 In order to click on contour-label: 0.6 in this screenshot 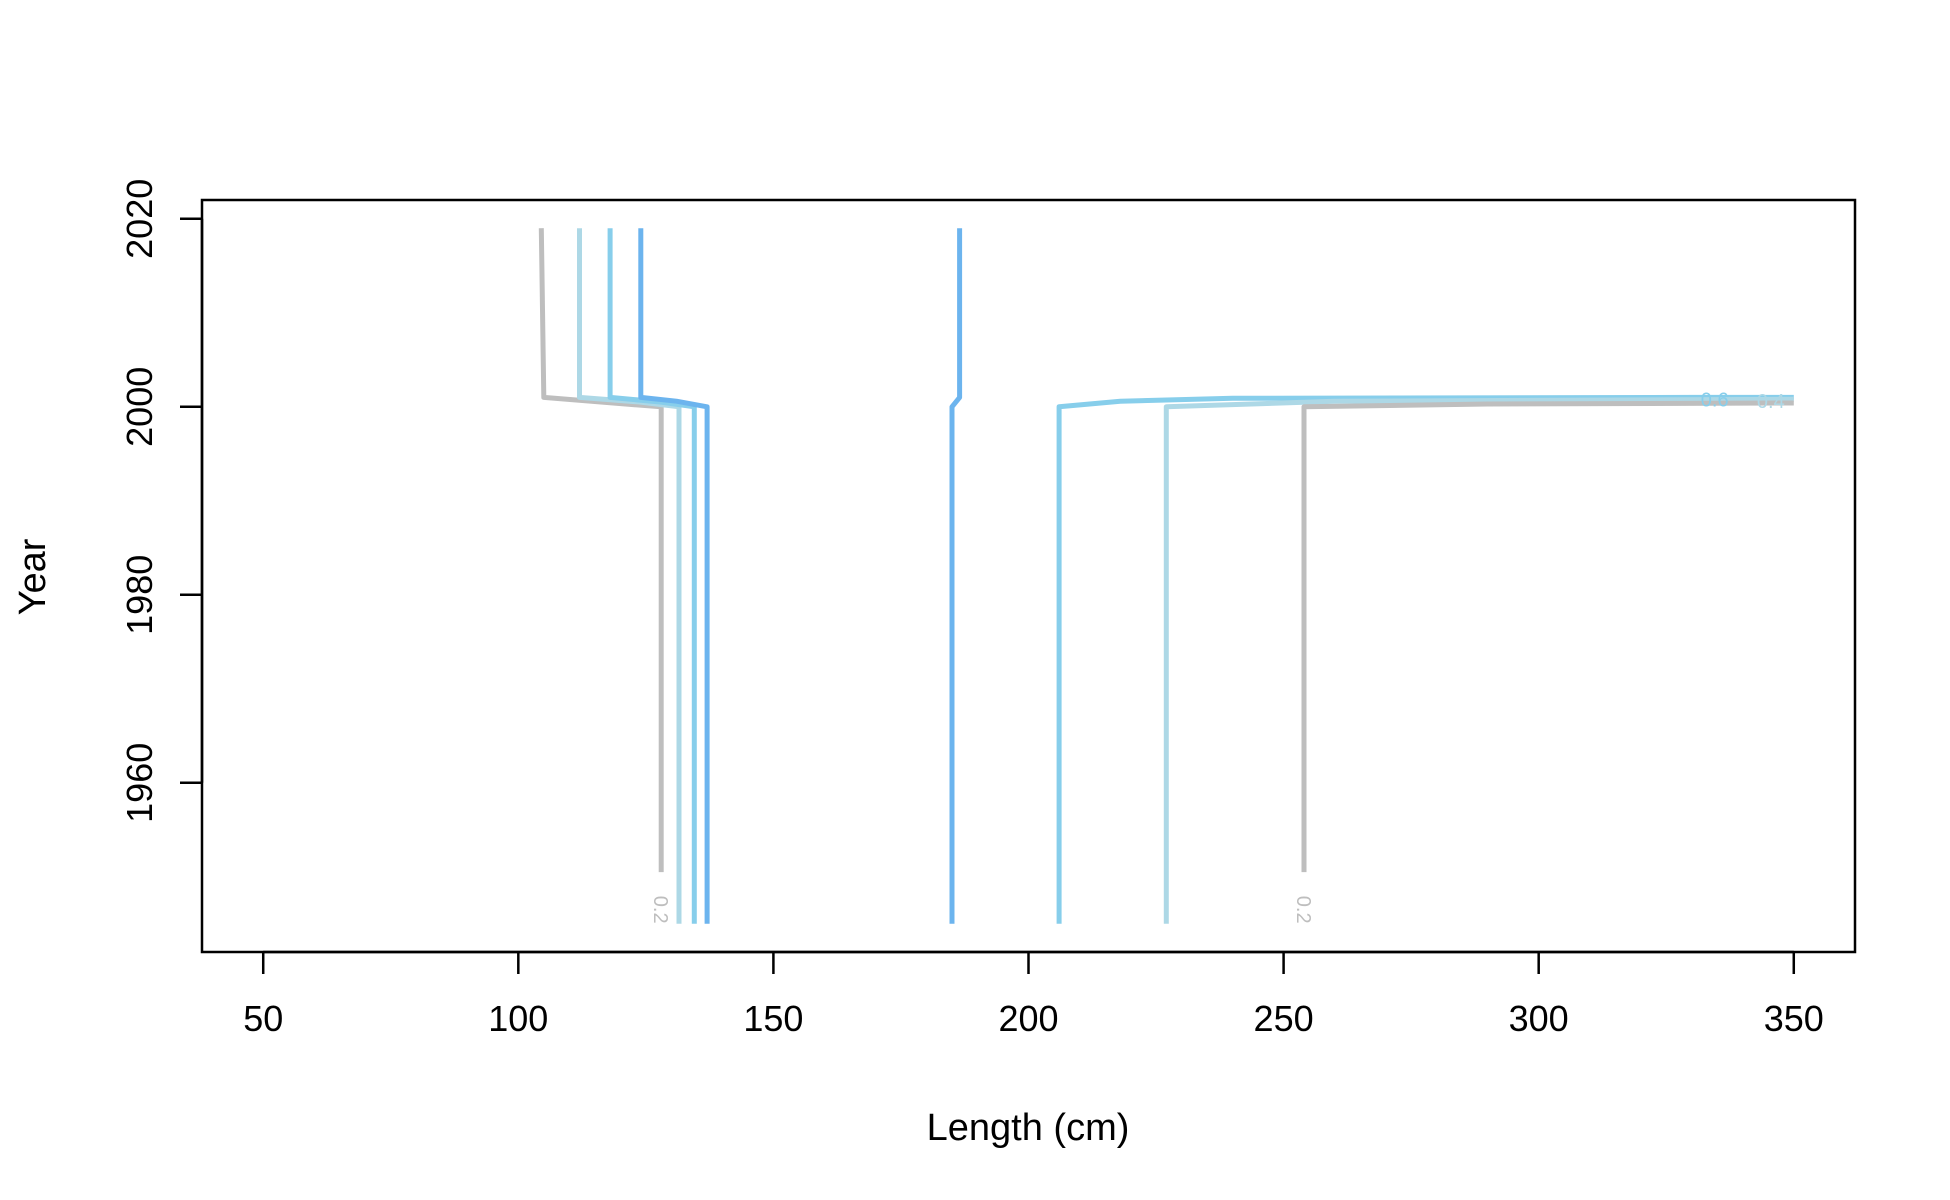, I will do `click(1715, 400)`.